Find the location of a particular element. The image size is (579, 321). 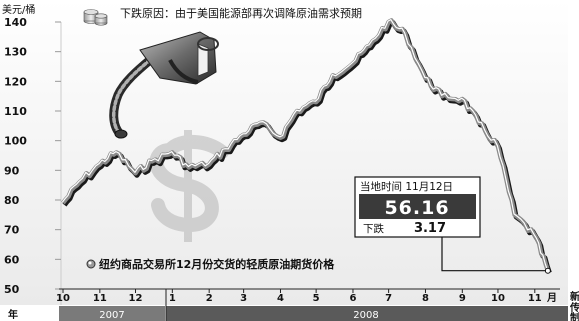

legend-bullet-highlight is located at coordinates (90, 263).